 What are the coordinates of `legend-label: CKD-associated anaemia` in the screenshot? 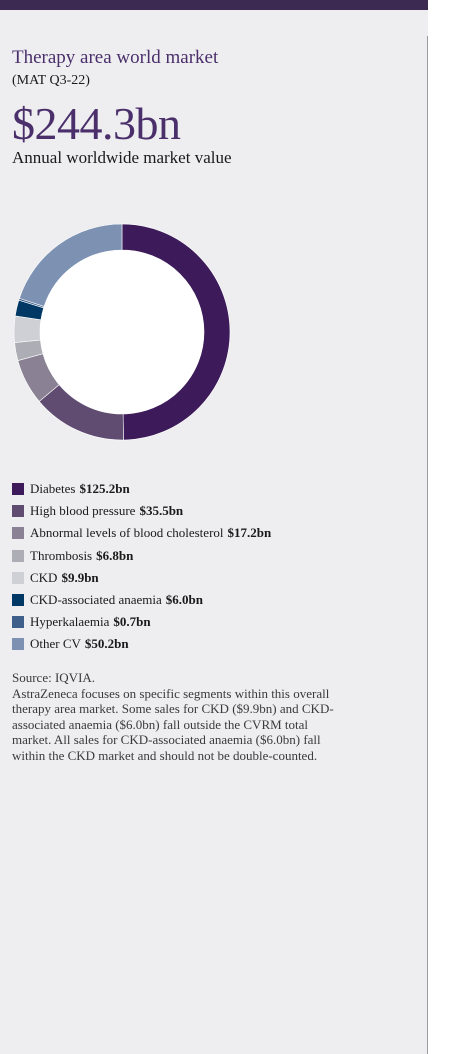 It's located at (96, 600).